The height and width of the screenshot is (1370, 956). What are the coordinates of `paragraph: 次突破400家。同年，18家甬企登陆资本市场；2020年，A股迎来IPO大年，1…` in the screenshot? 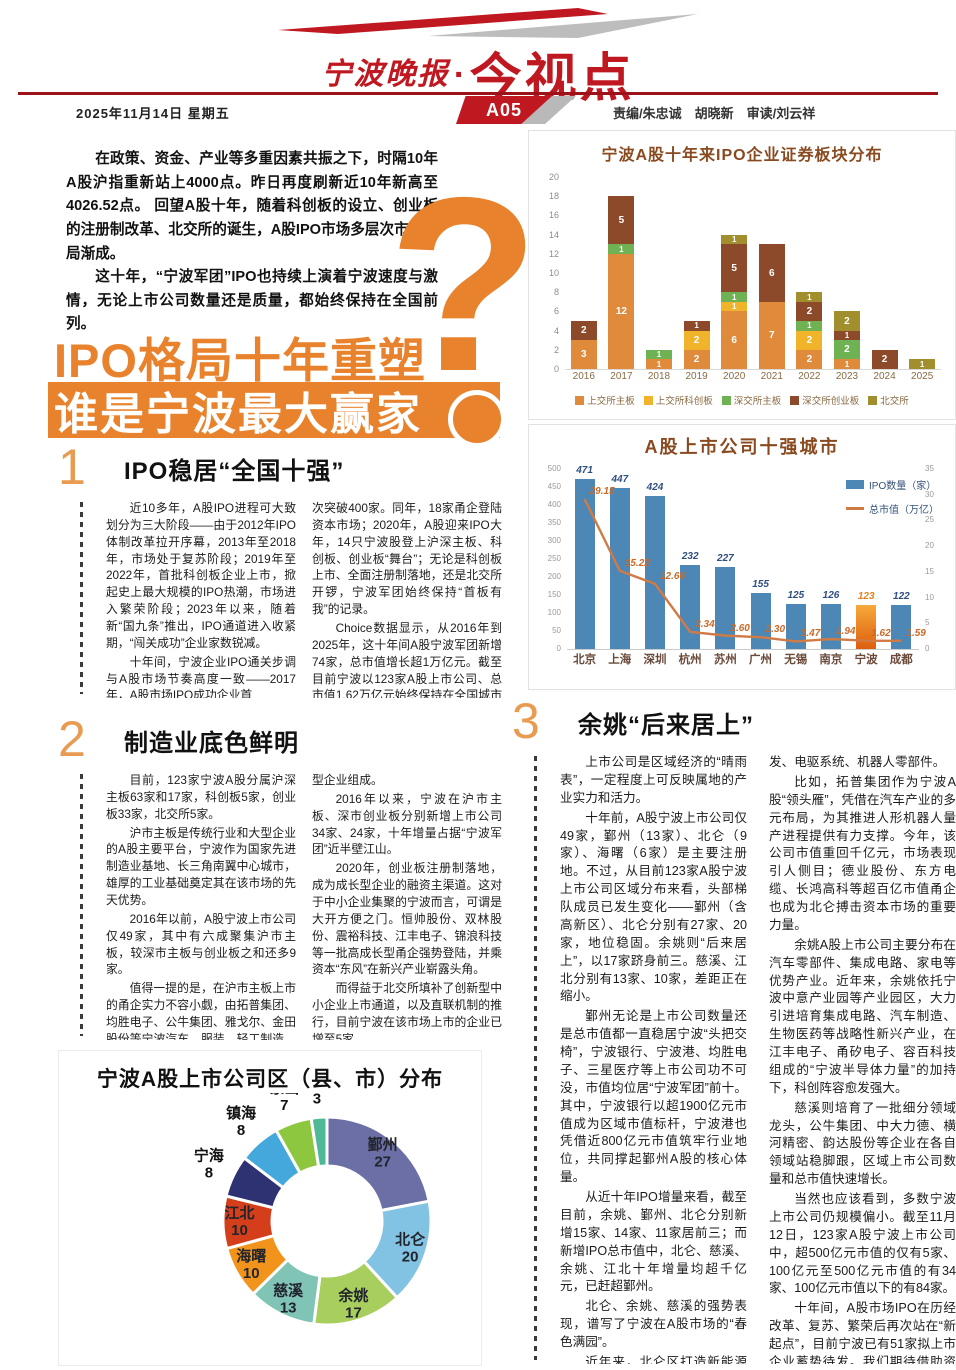 It's located at (407, 559).